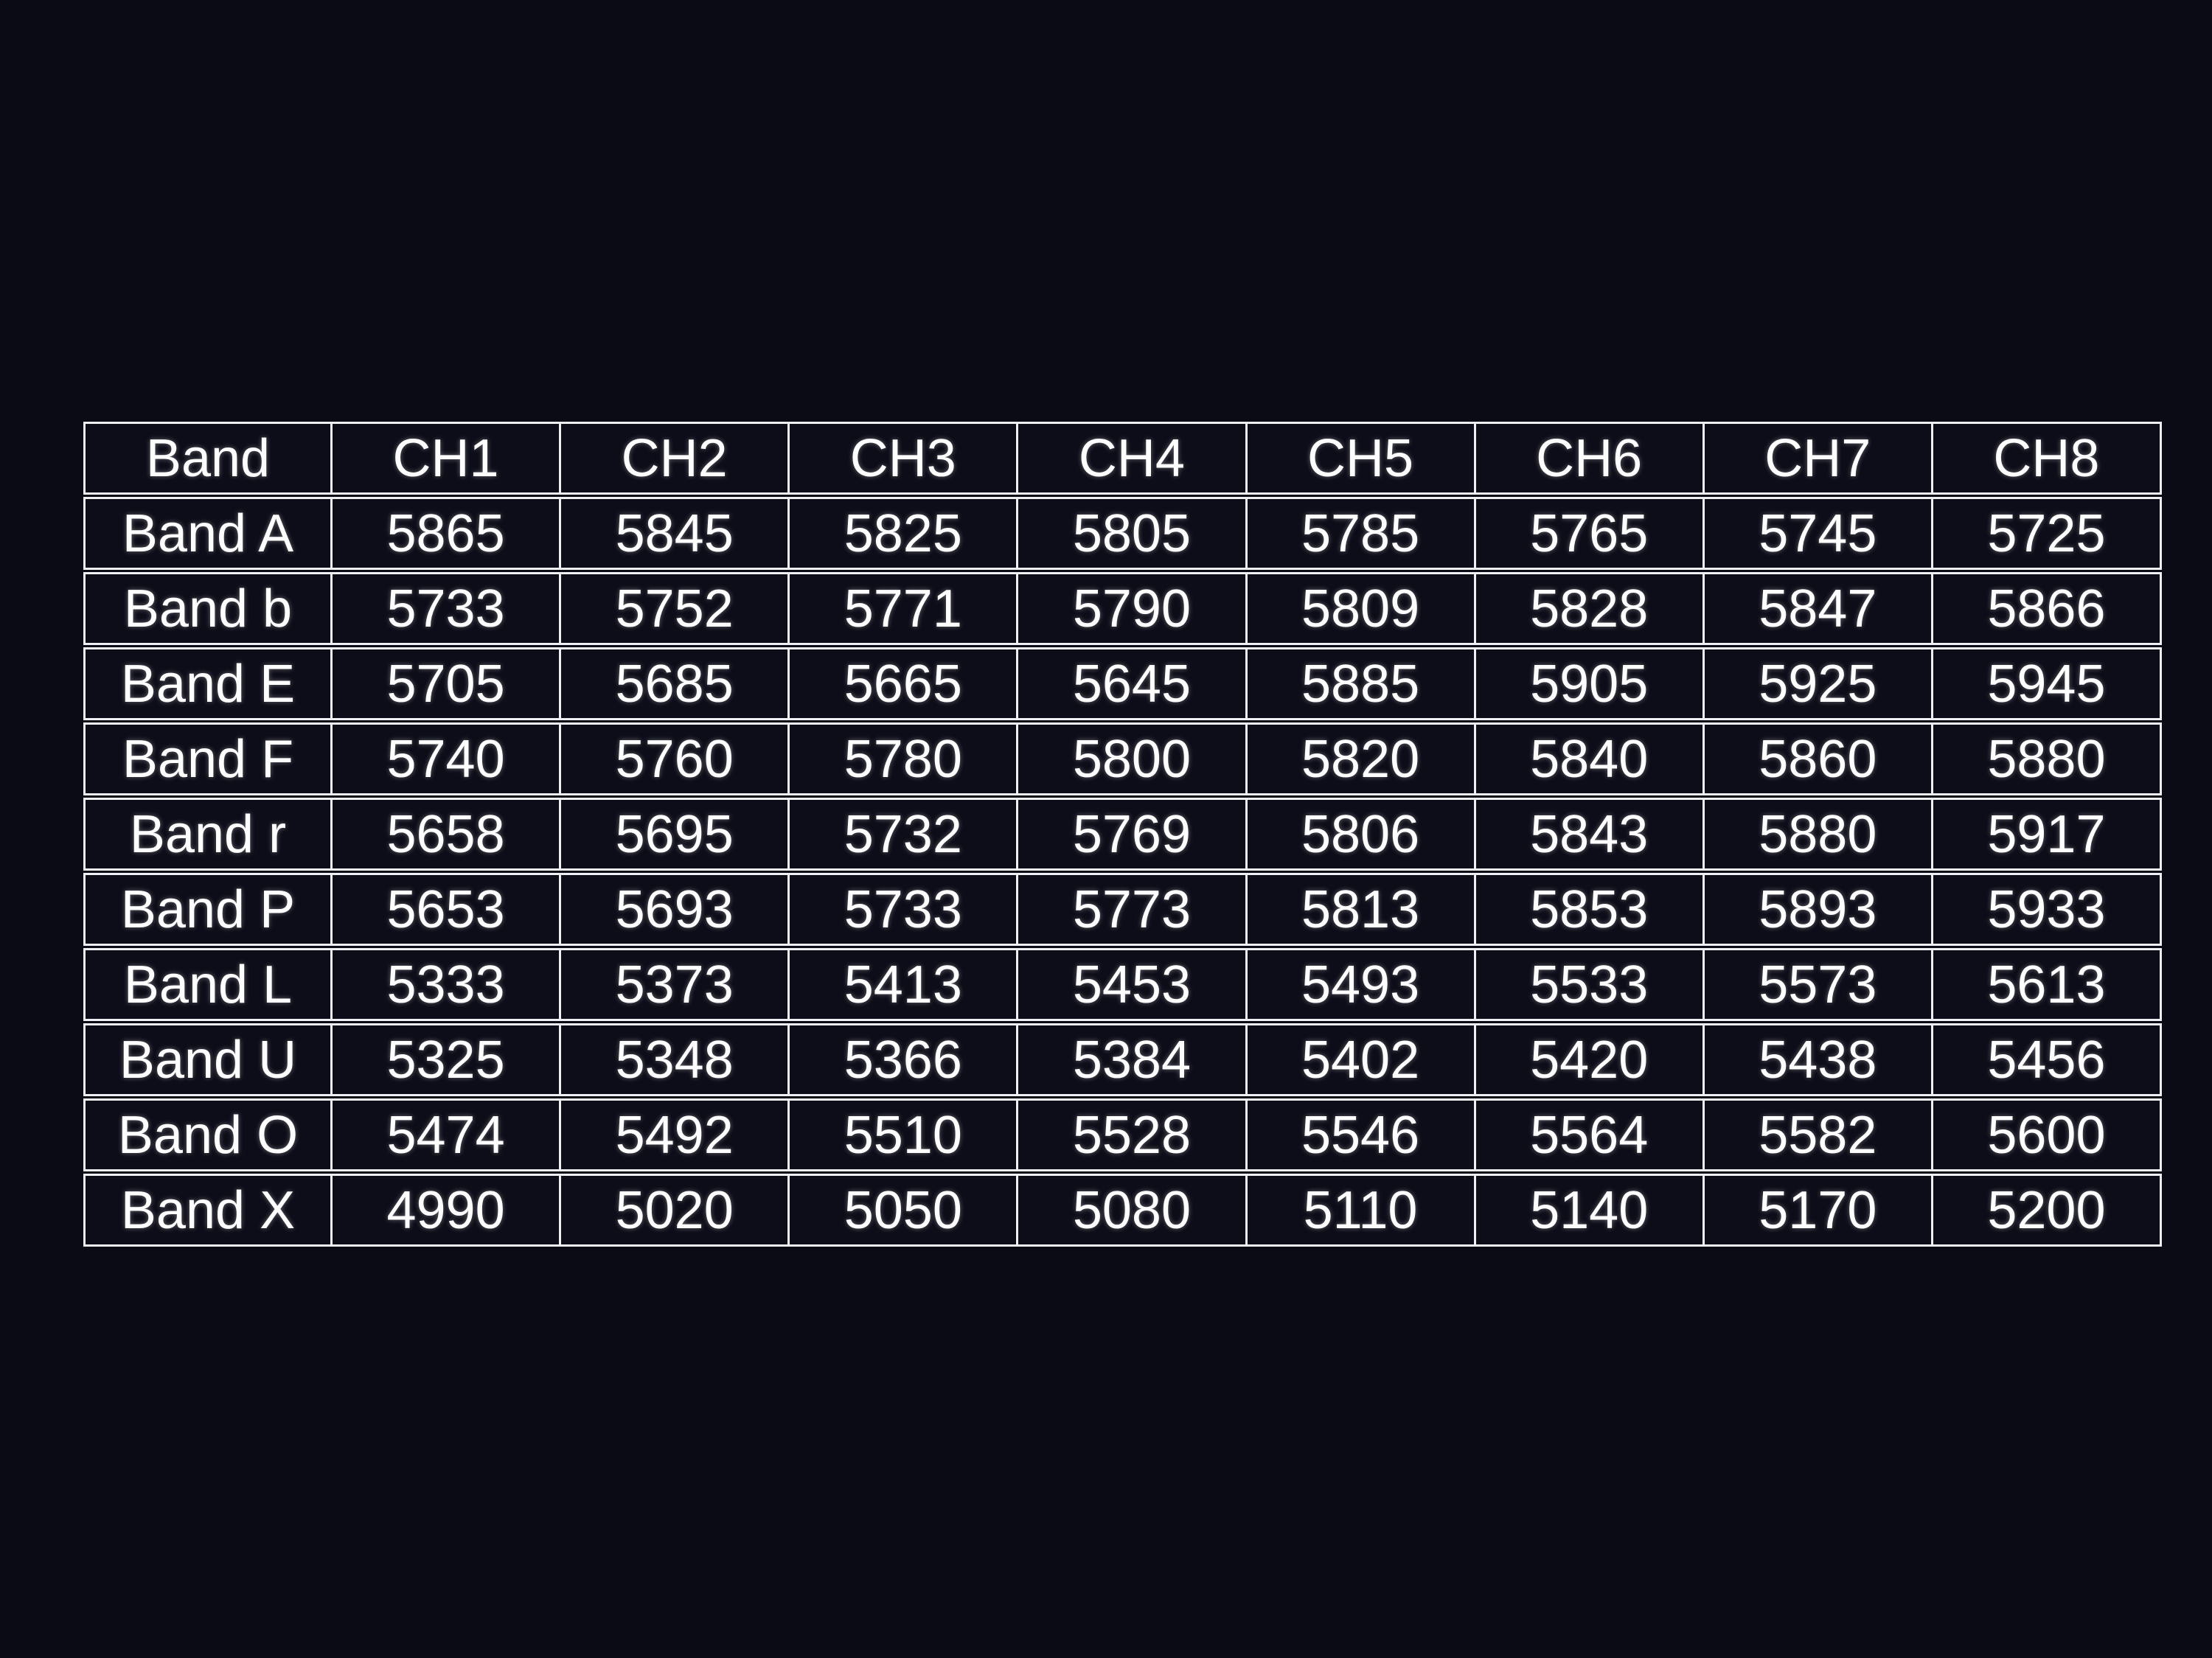 The width and height of the screenshot is (2212, 1658). Describe the element at coordinates (1588, 458) in the screenshot. I see `channel-column-header-cell: CH6` at that location.